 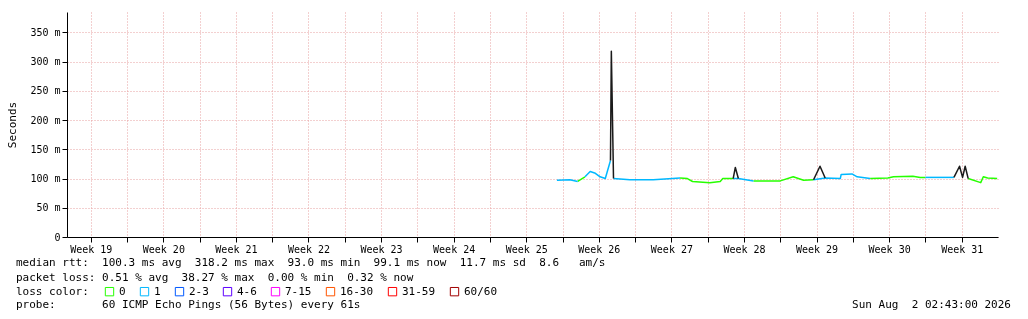 What do you see at coordinates (671, 249) in the screenshot?
I see `x-tick-label: Week 27` at bounding box center [671, 249].